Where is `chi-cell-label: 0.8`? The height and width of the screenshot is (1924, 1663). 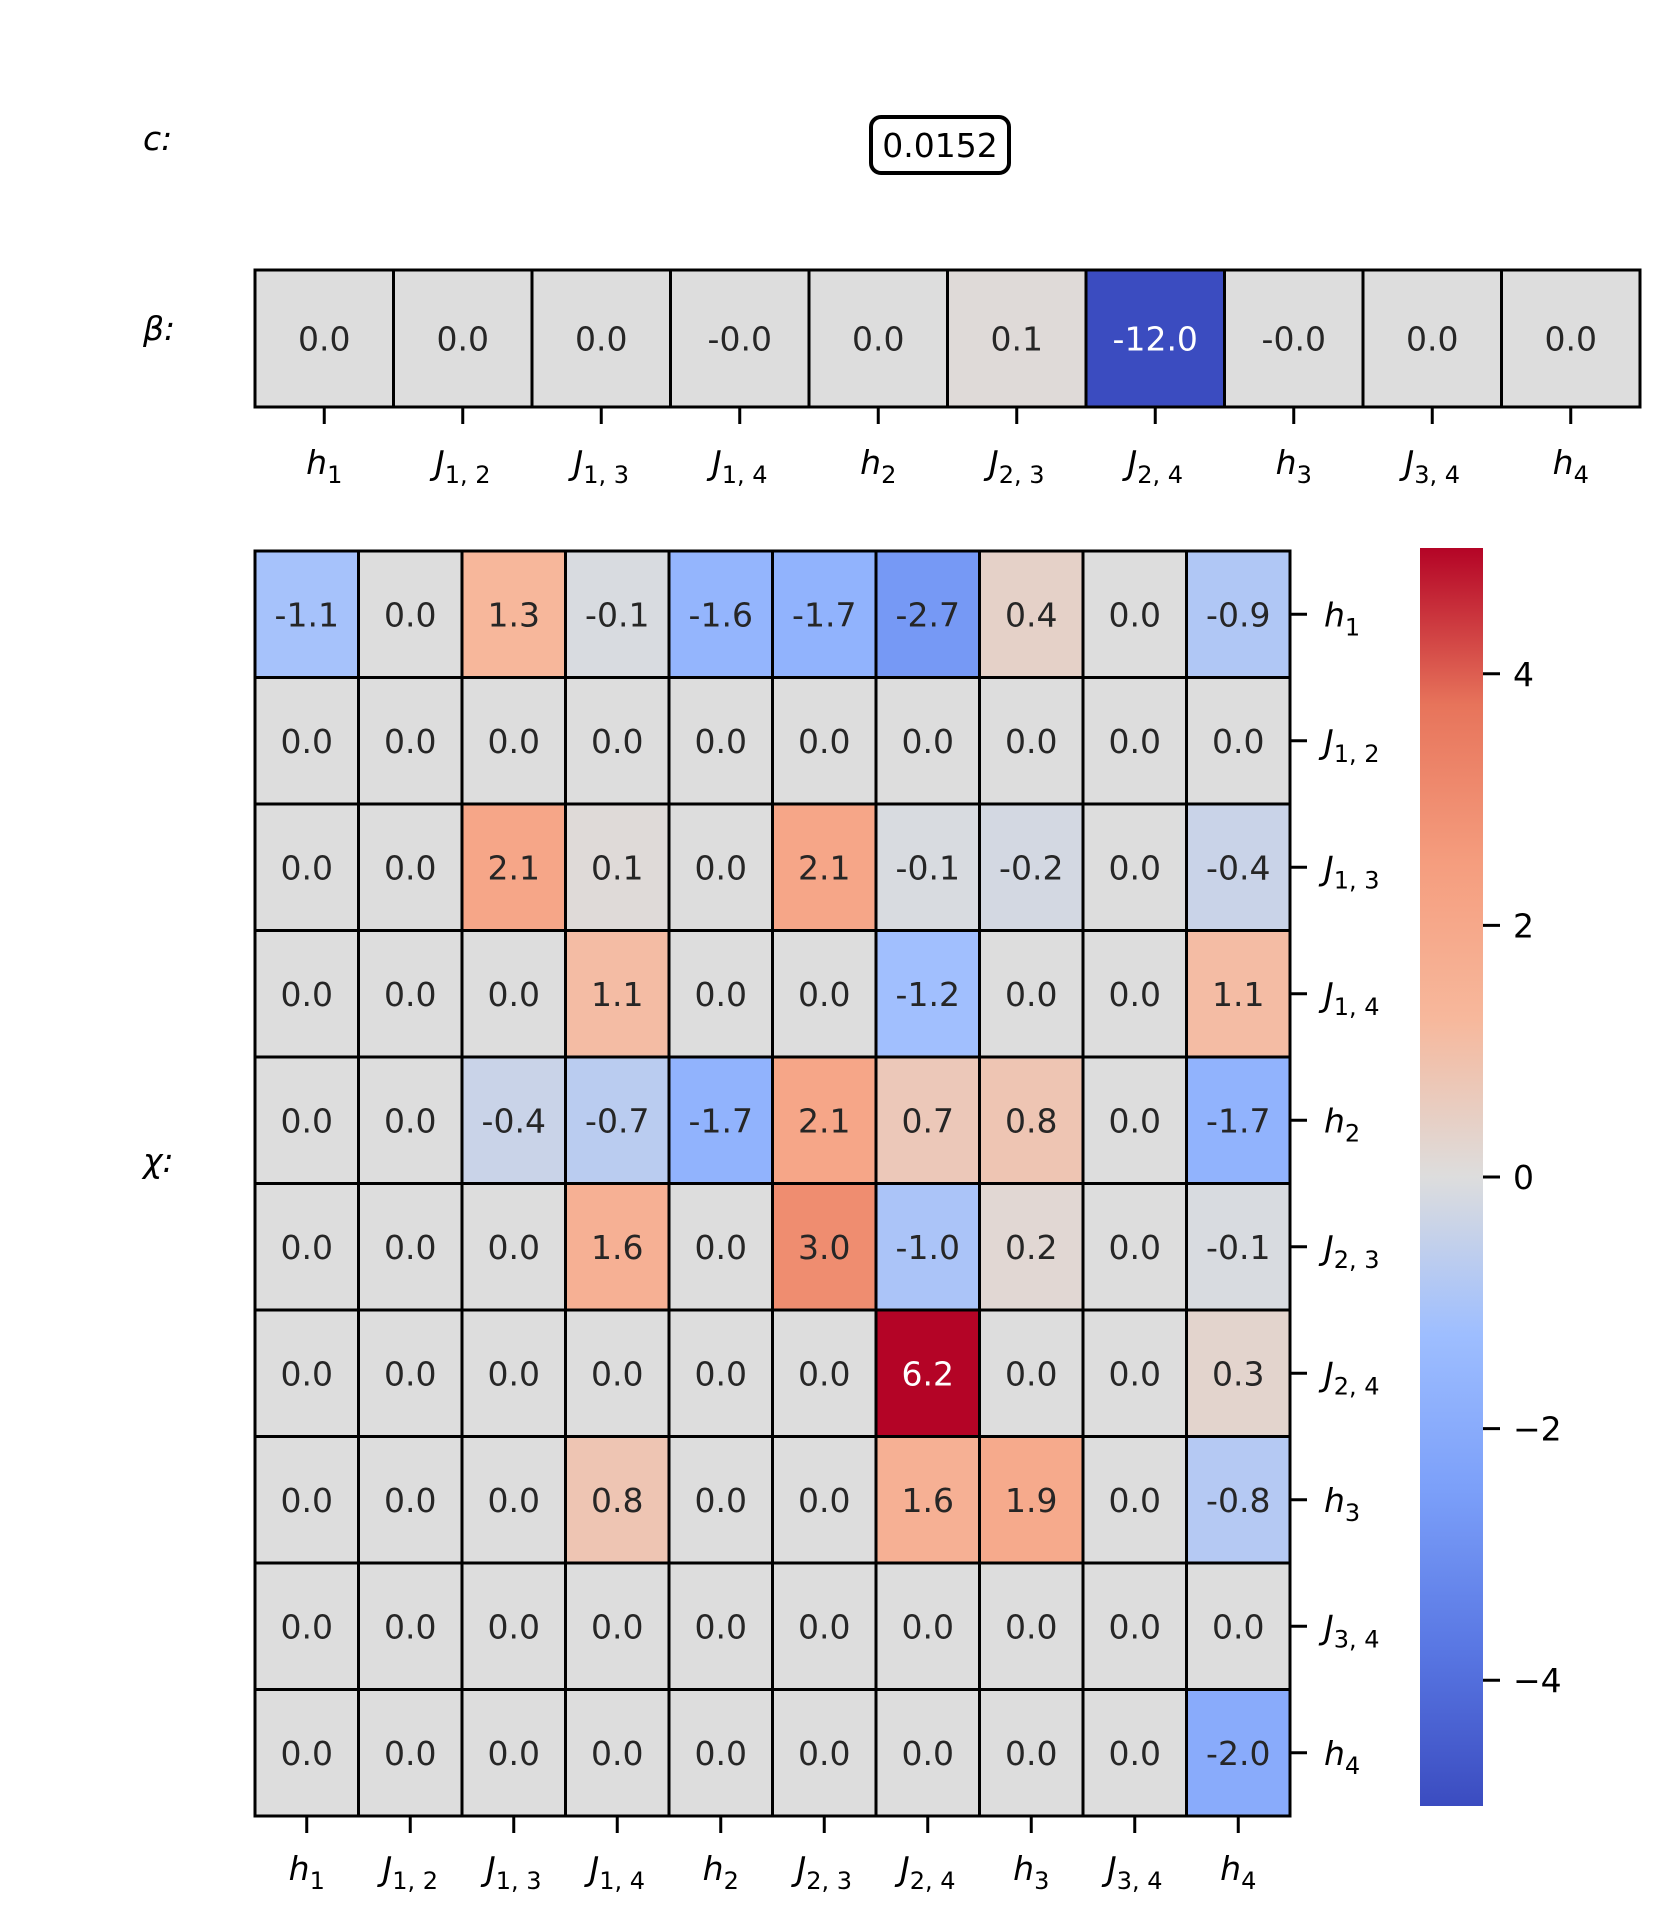 chi-cell-label: 0.8 is located at coordinates (1031, 1120).